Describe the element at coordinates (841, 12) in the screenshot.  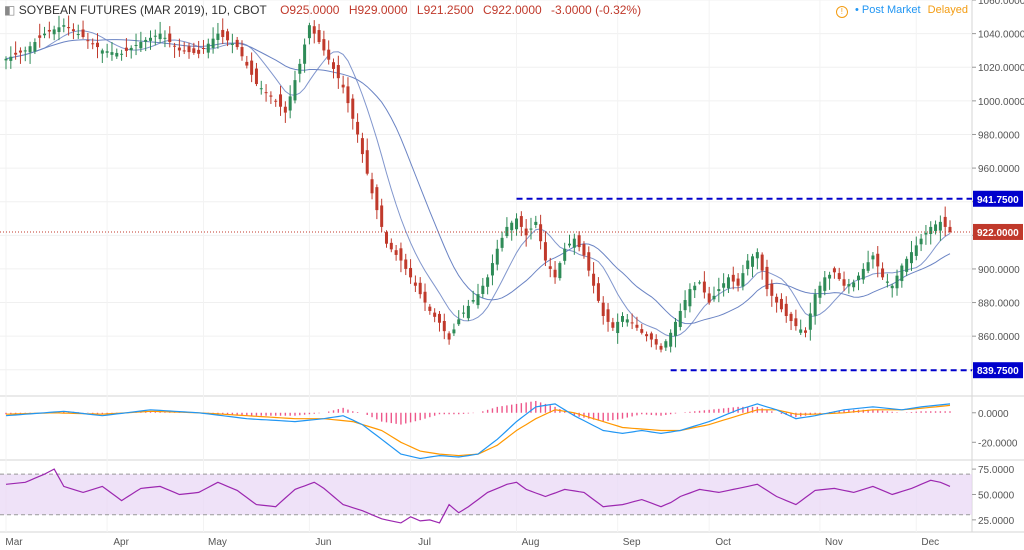
I see `clock-icon: !` at that location.